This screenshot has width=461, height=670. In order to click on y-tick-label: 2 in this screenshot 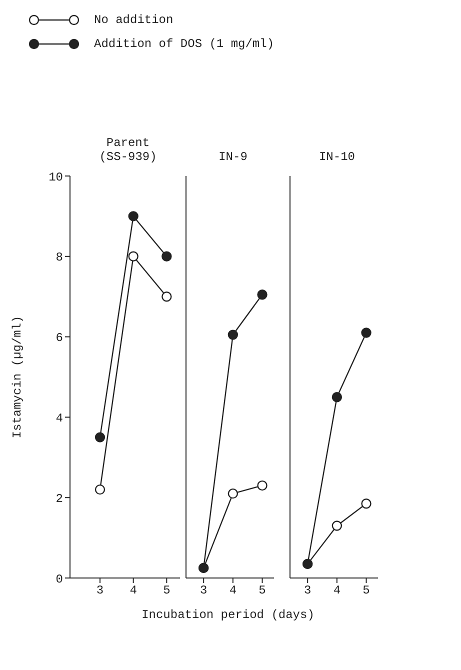, I will do `click(59, 499)`.